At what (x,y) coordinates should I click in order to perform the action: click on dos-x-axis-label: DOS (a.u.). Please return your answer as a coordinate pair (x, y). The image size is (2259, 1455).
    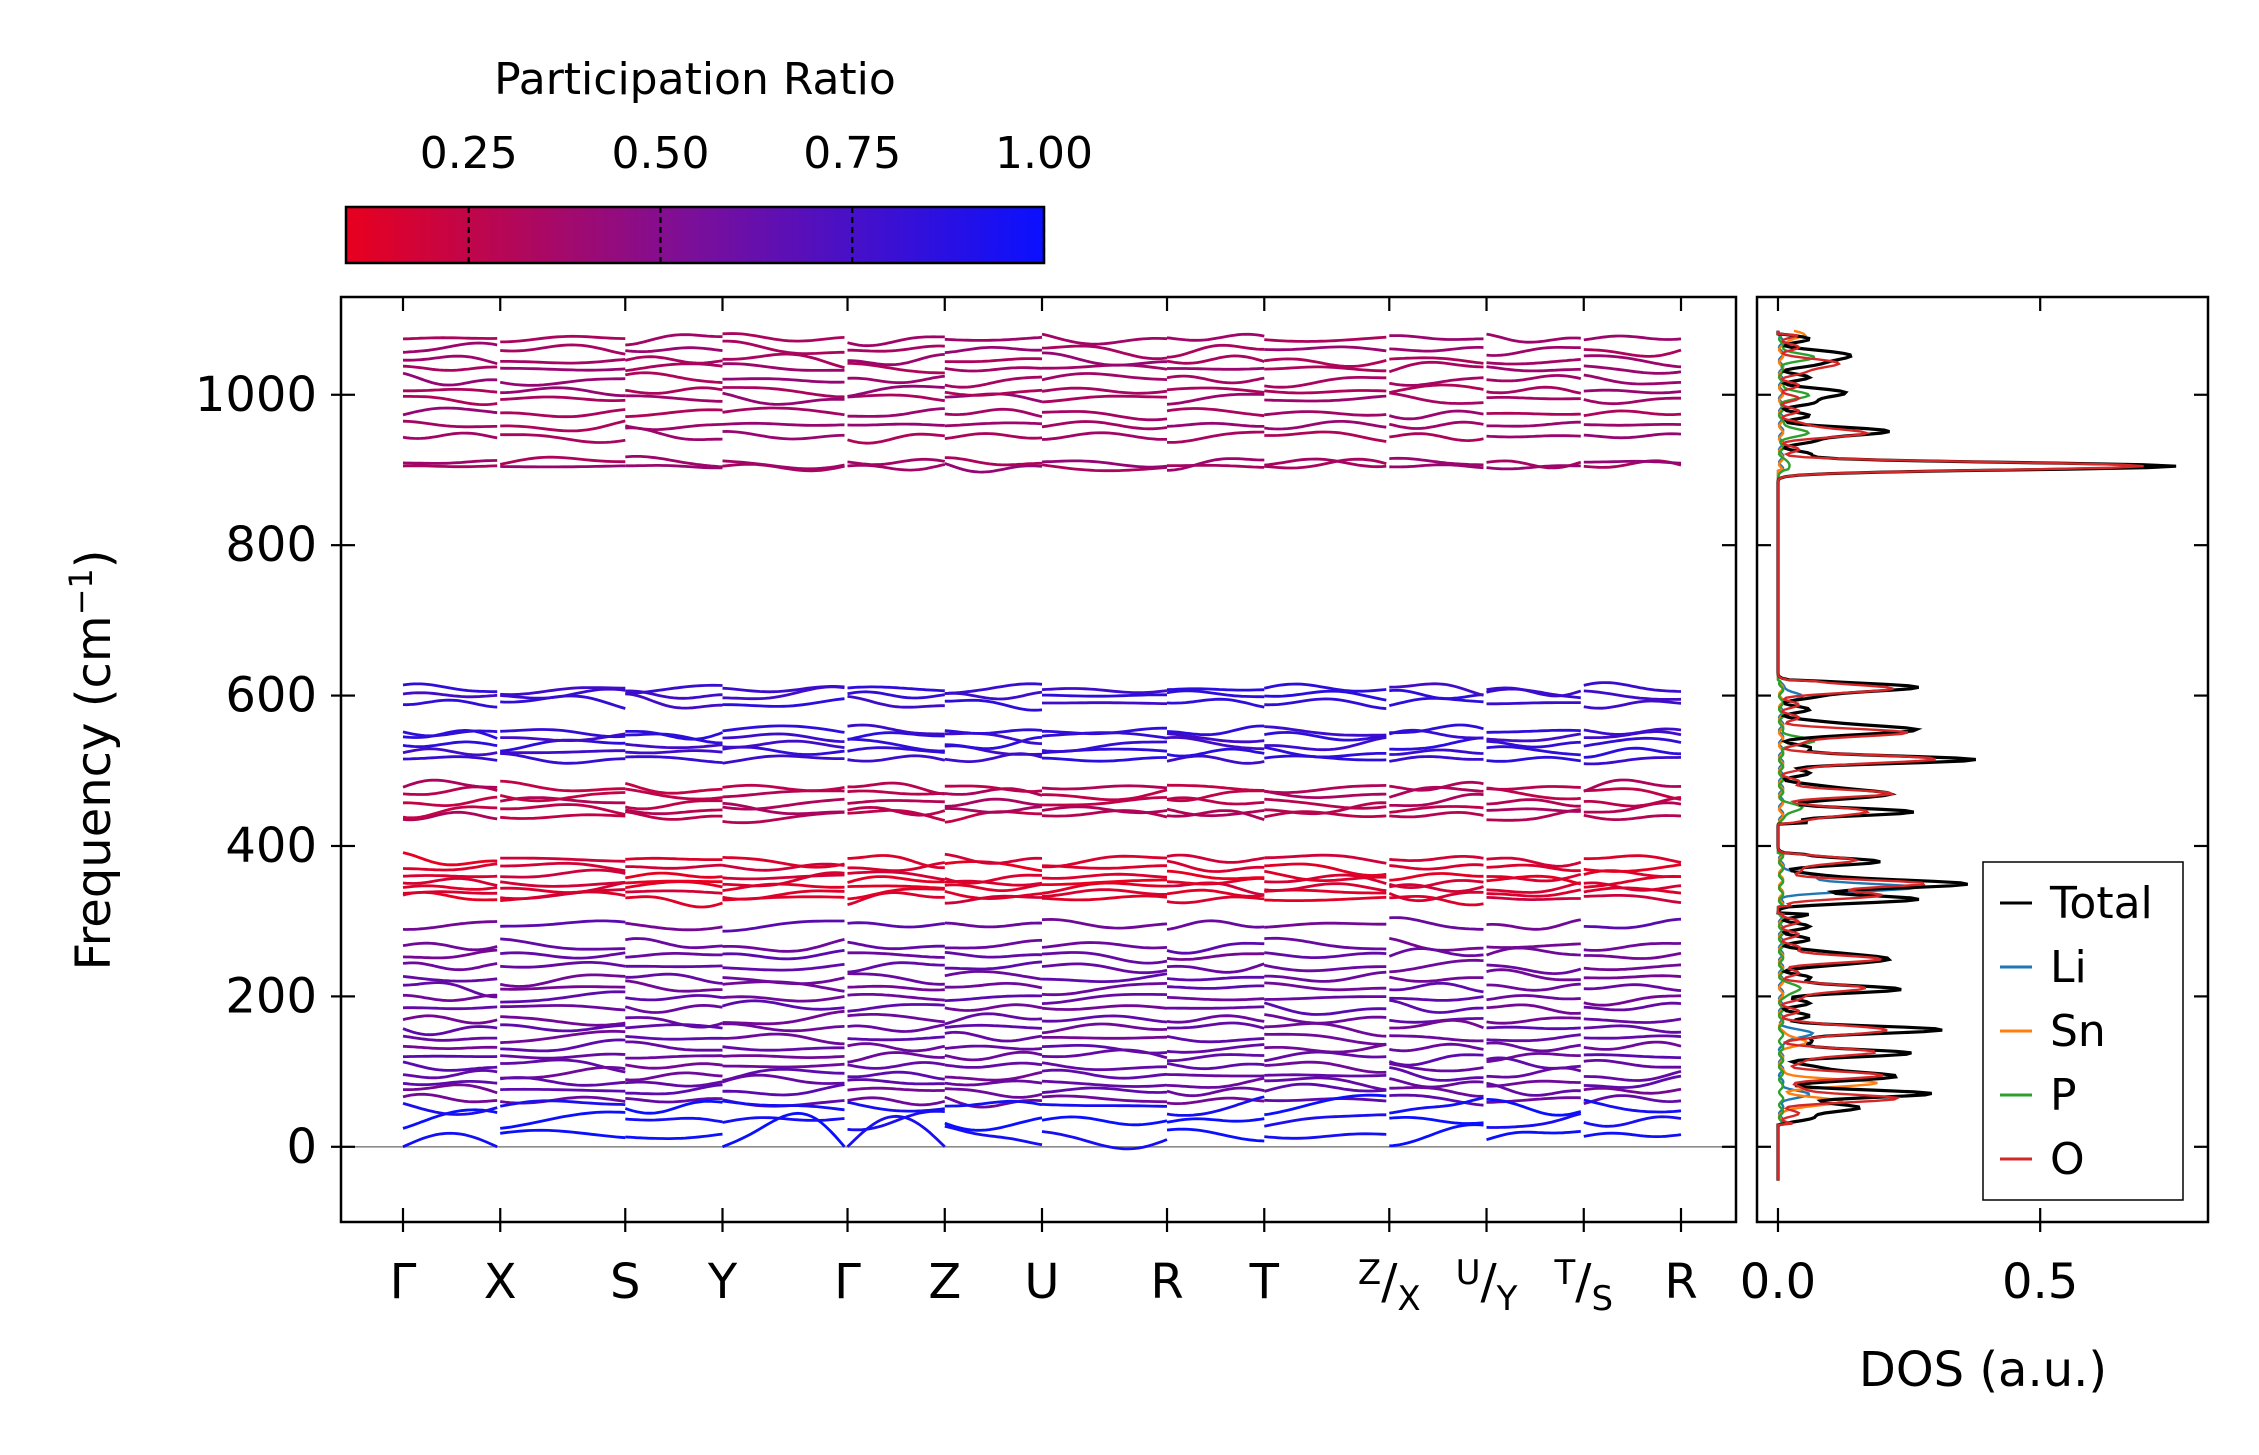
    Looking at the image, I should click on (1983, 1370).